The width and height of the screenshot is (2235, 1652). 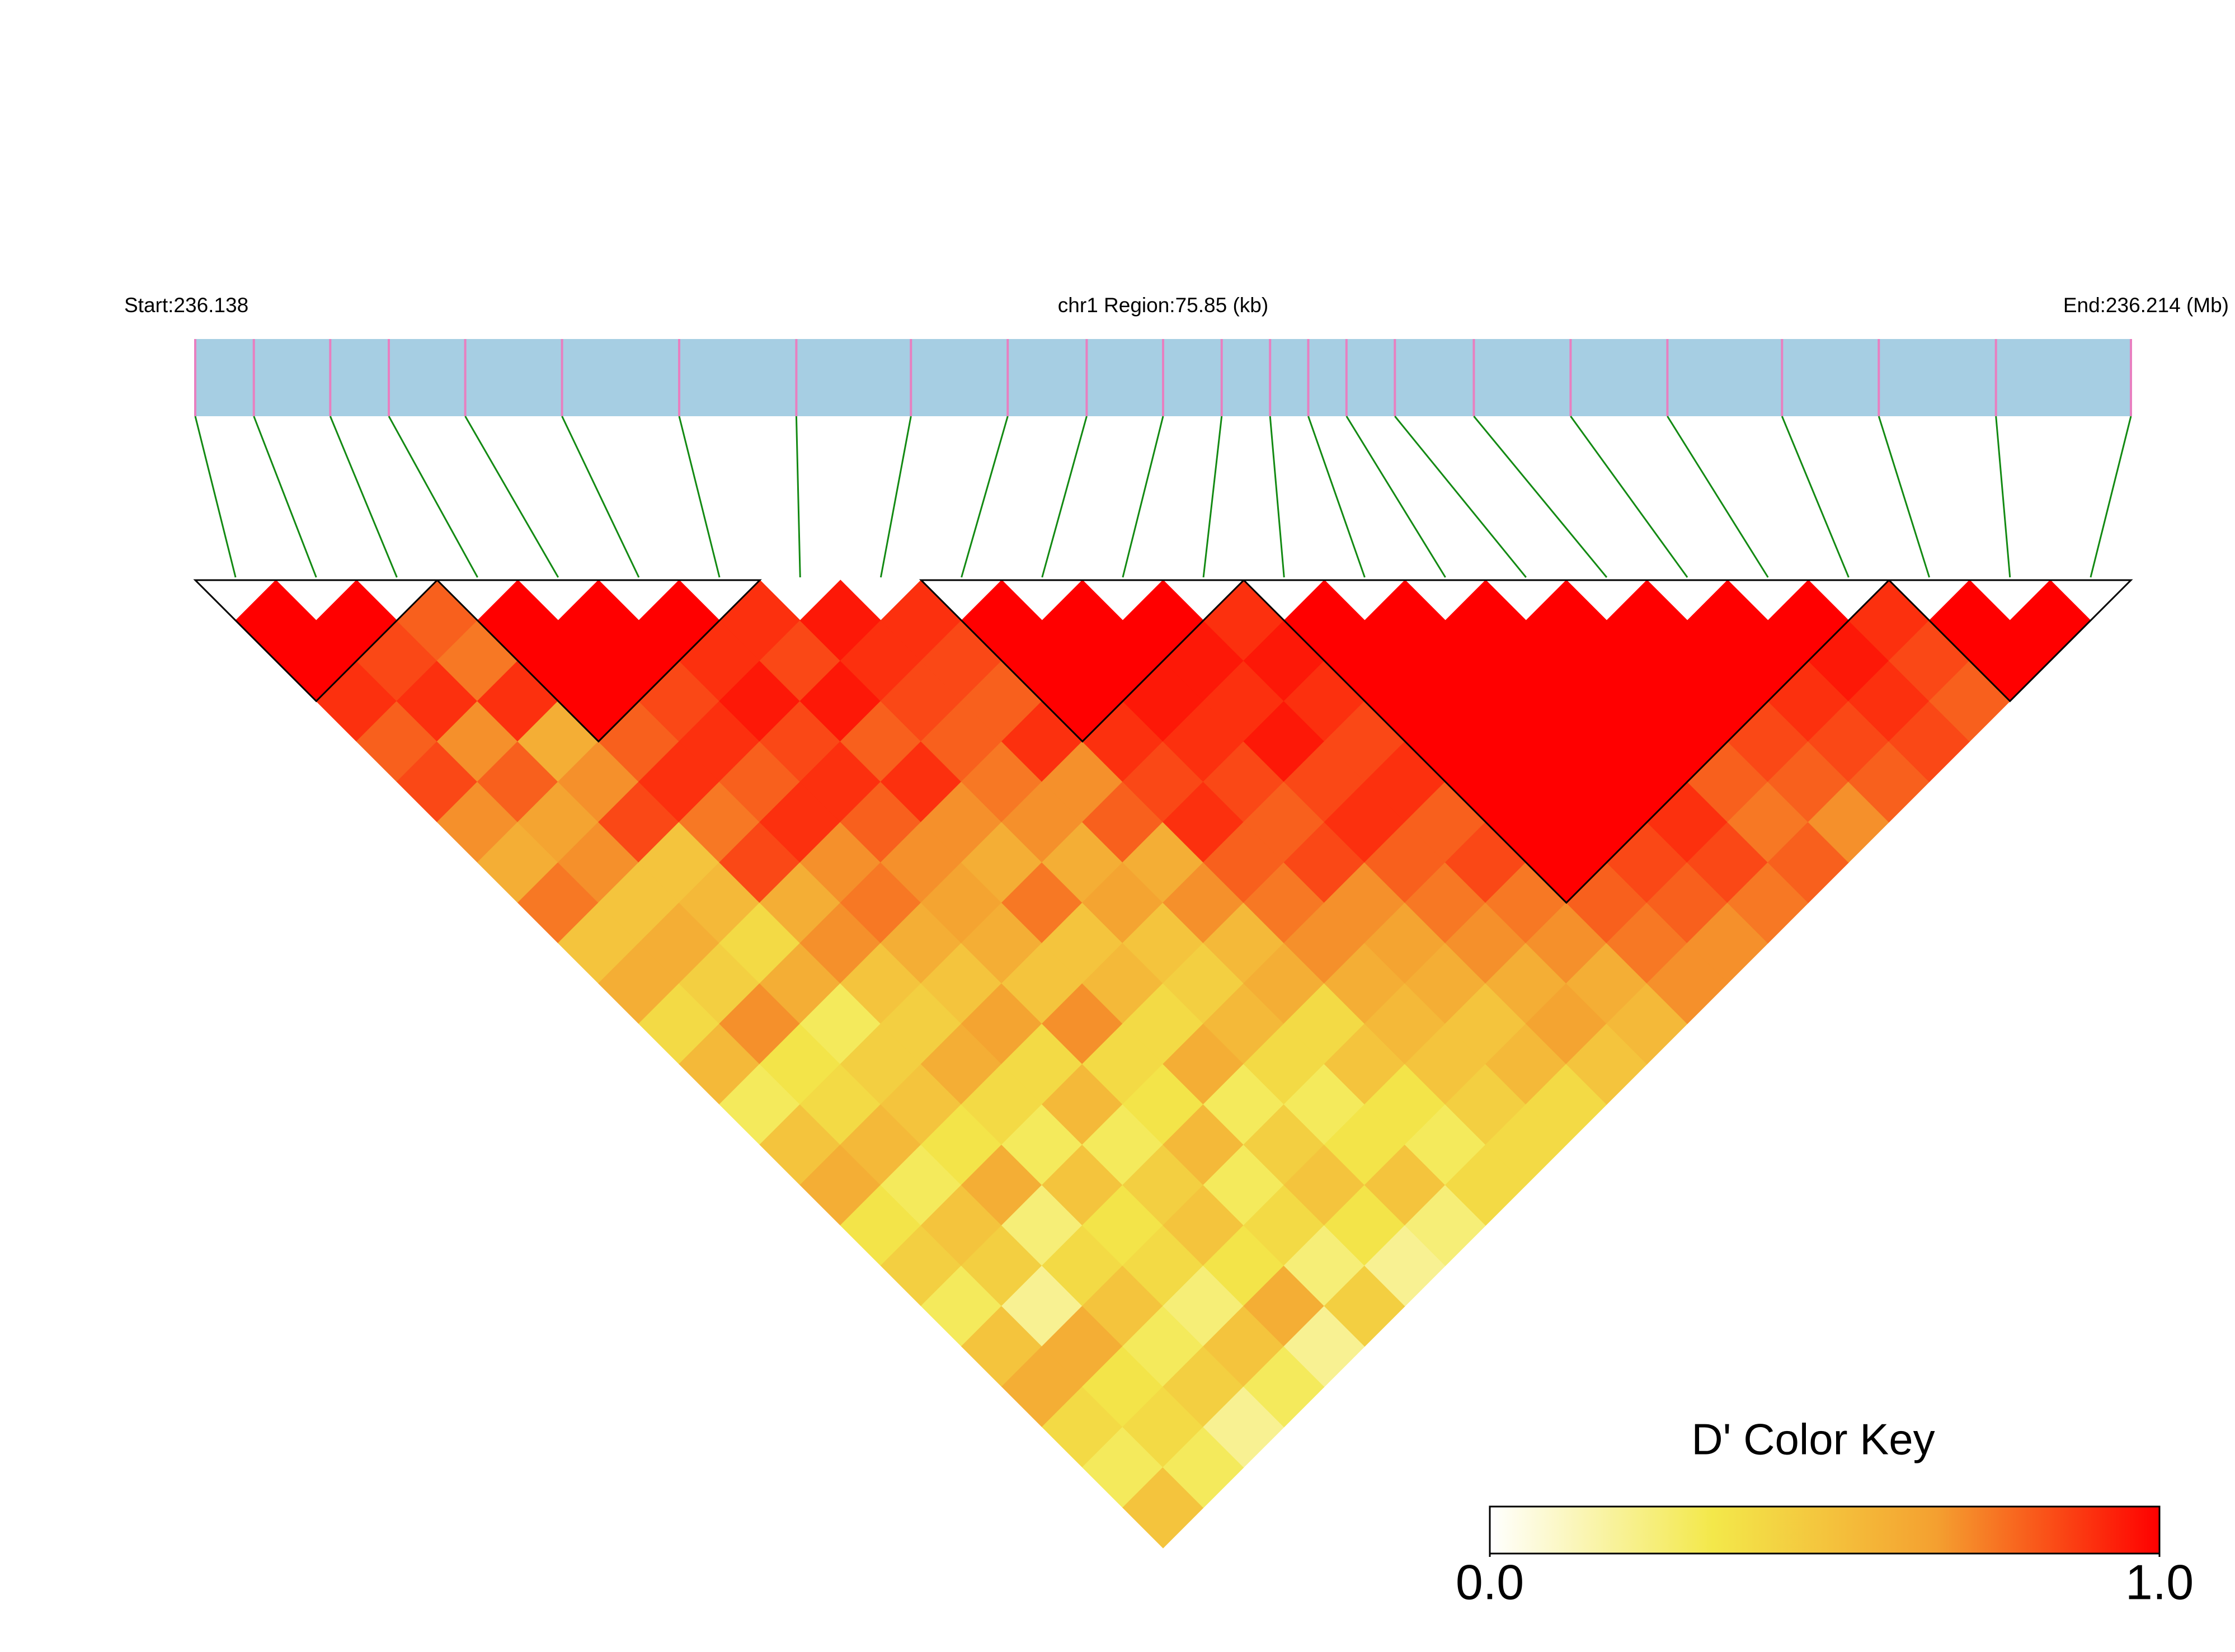 I want to click on color-key-tick-label: 0.0, so click(x=1490, y=1581).